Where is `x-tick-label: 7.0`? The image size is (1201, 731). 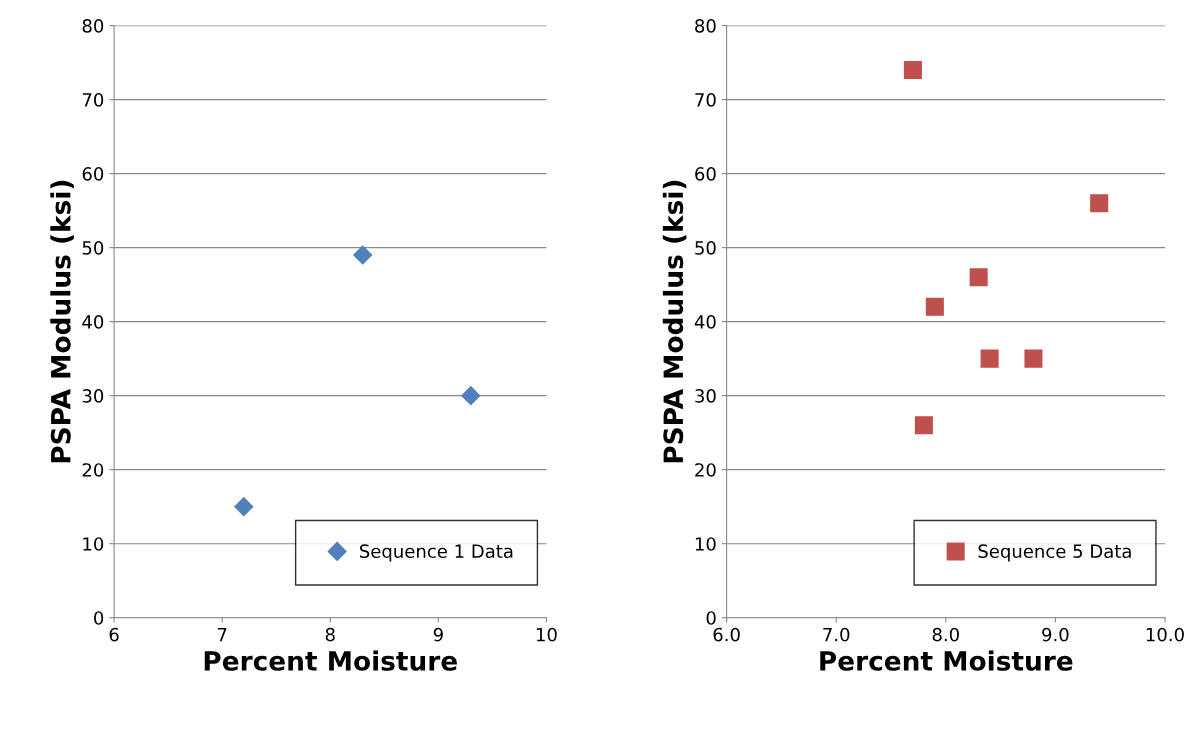 x-tick-label: 7.0 is located at coordinates (836, 634).